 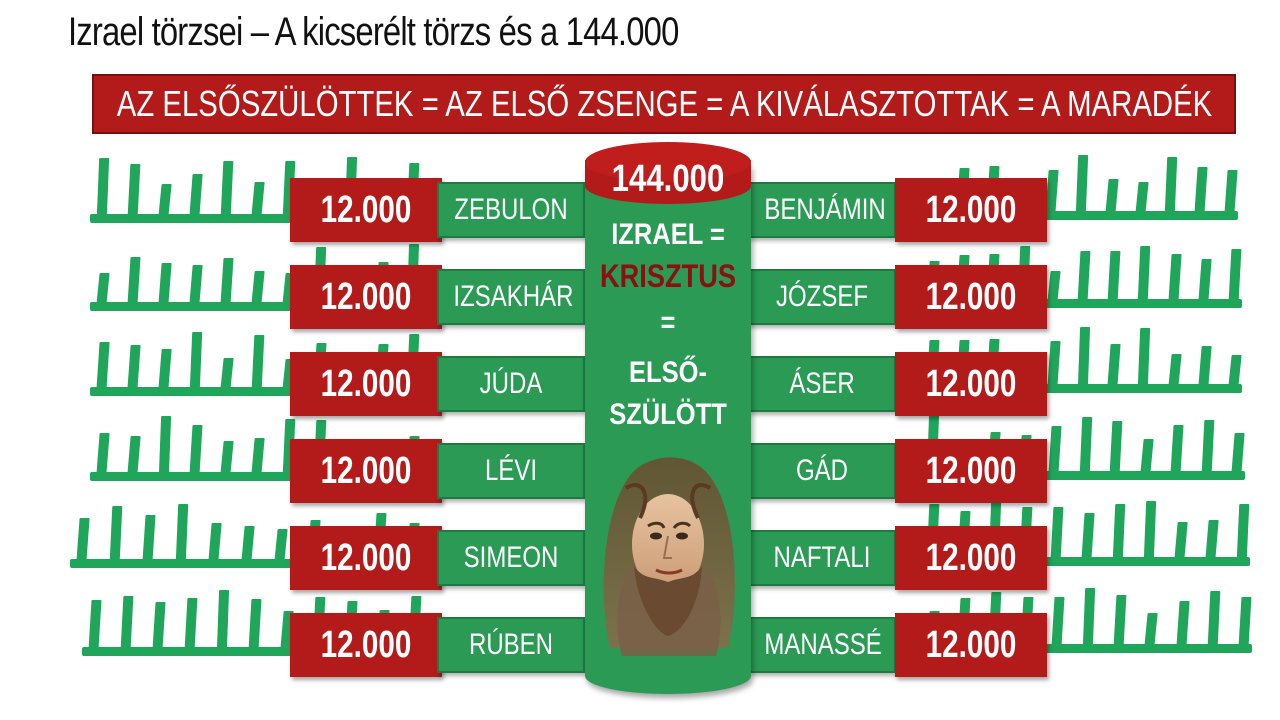 What do you see at coordinates (822, 384) in the screenshot?
I see `tribe-name-right: ÁSER` at bounding box center [822, 384].